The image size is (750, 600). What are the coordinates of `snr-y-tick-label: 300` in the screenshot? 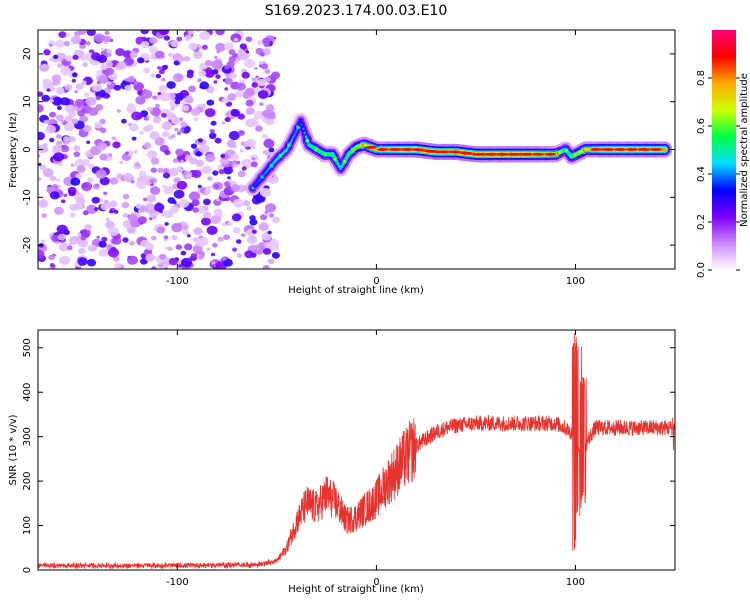 It's located at (27, 436).